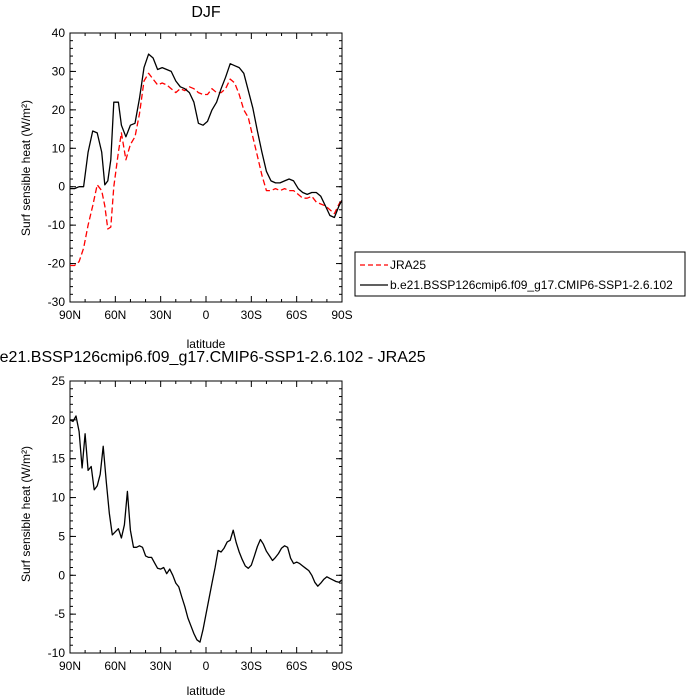 The width and height of the screenshot is (700, 700). I want to click on y-tick-label: 15, so click(59, 459).